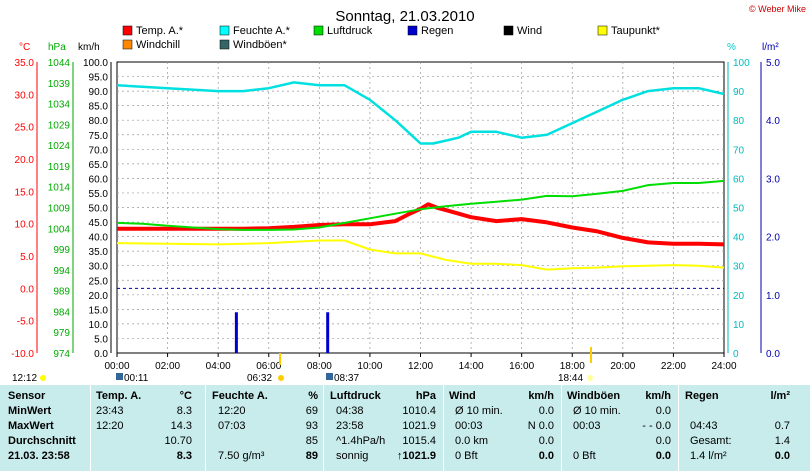 Image resolution: width=810 pixels, height=471 pixels. Describe the element at coordinates (25, 192) in the screenshot. I see `temp-tick: 15.0` at that location.